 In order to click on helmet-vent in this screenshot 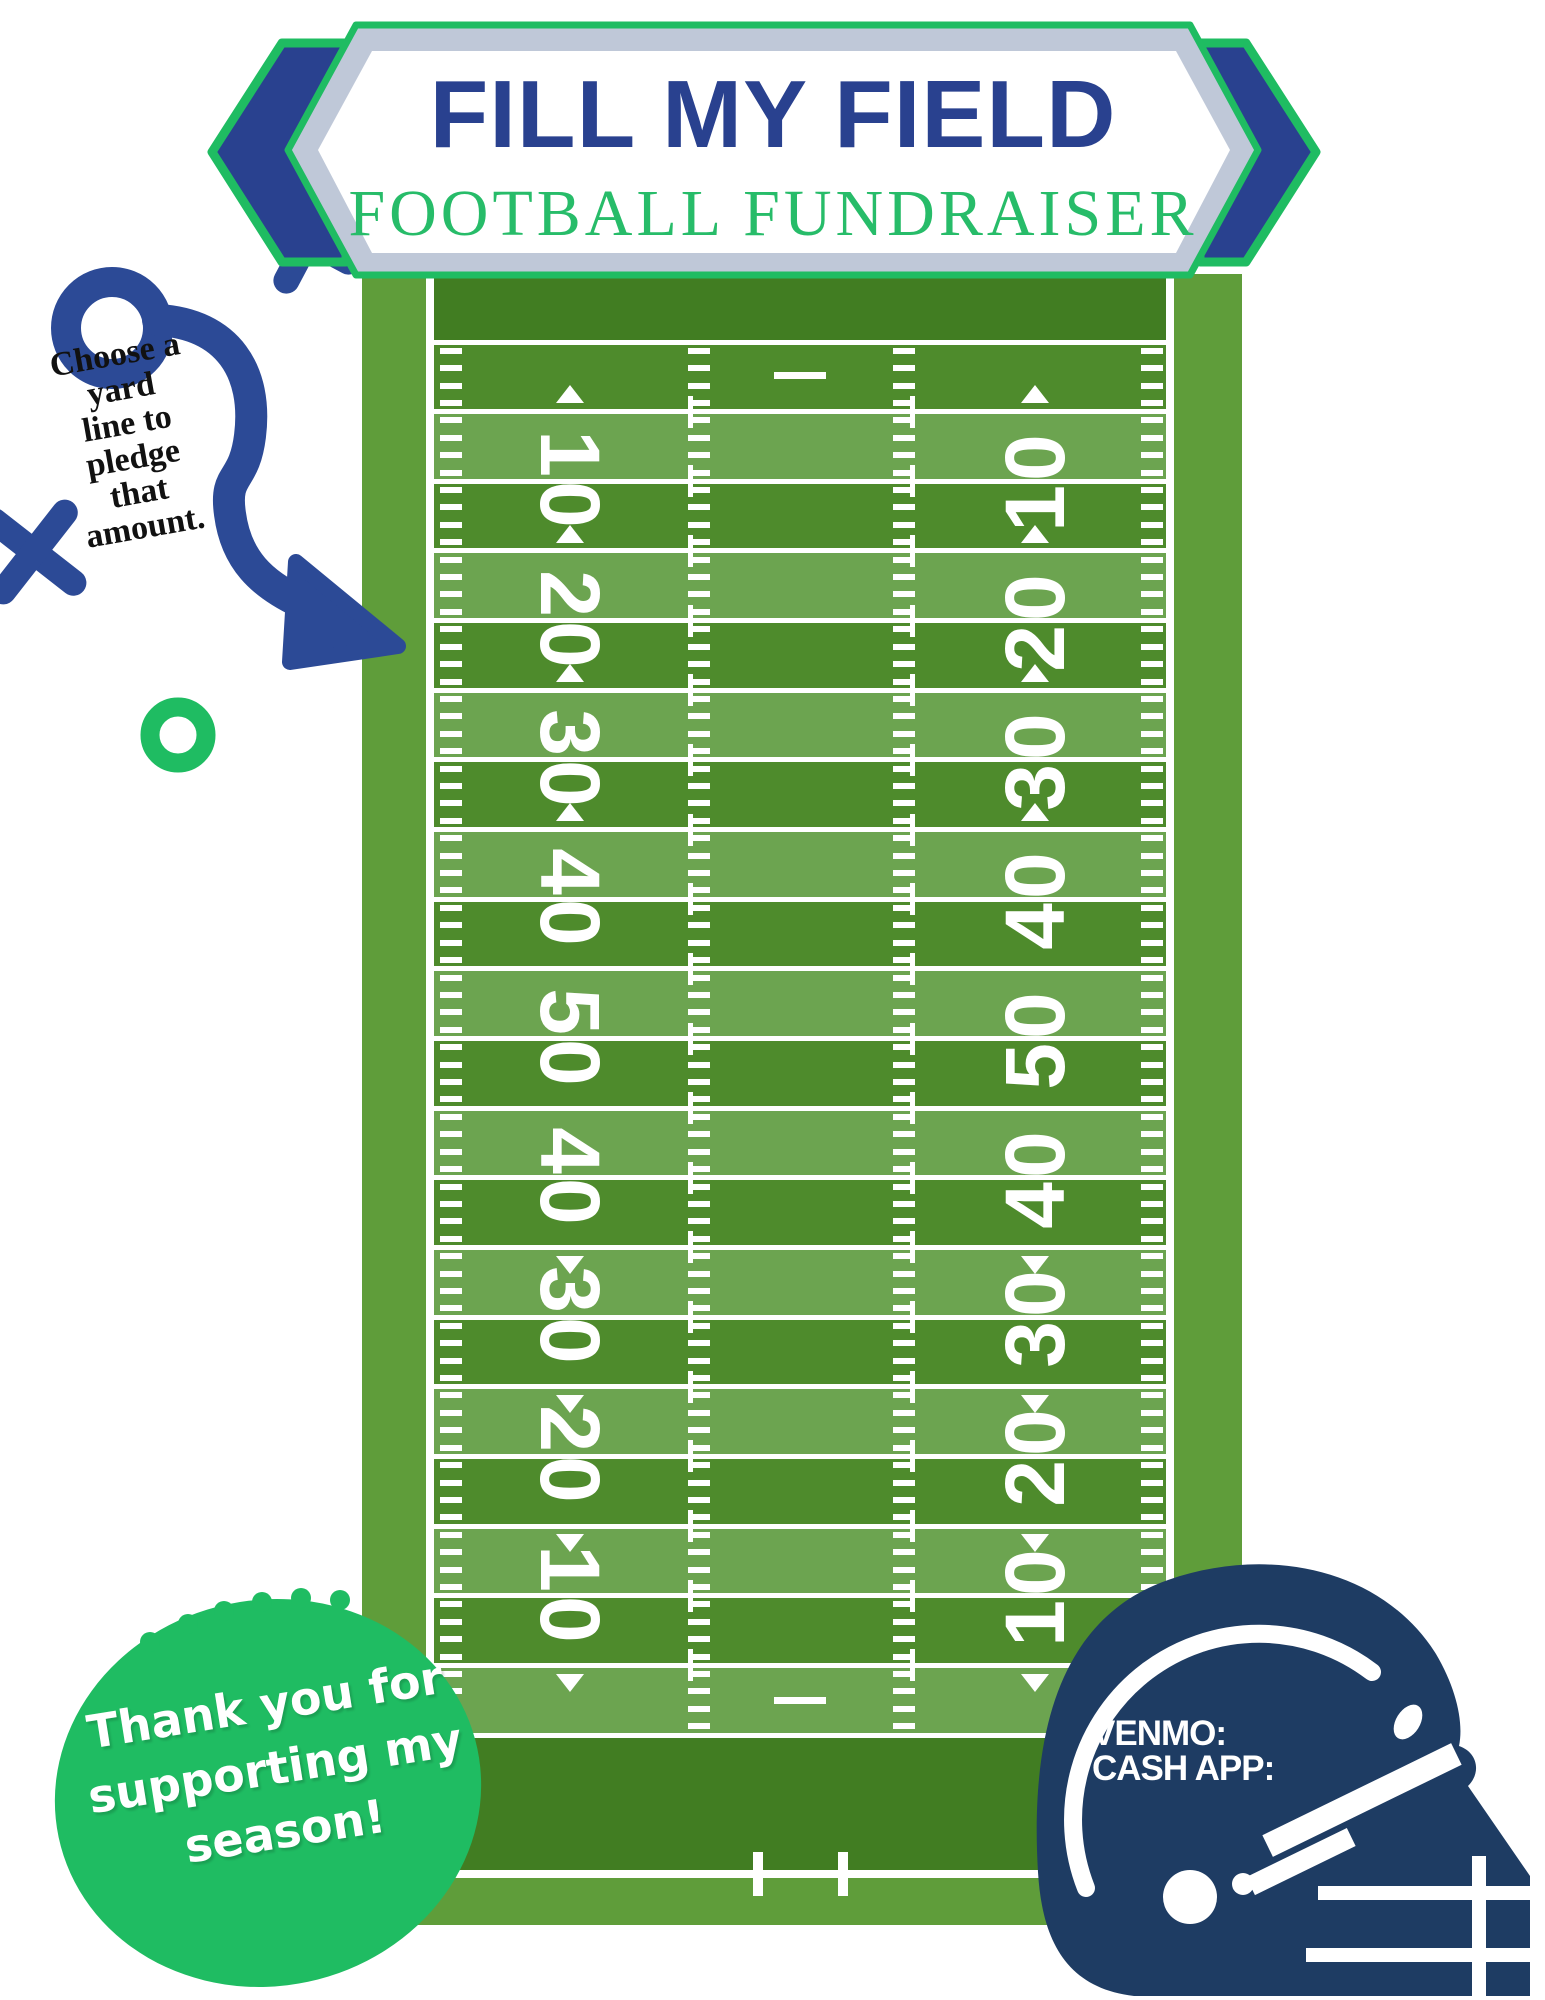, I will do `click(1408, 1722)`.